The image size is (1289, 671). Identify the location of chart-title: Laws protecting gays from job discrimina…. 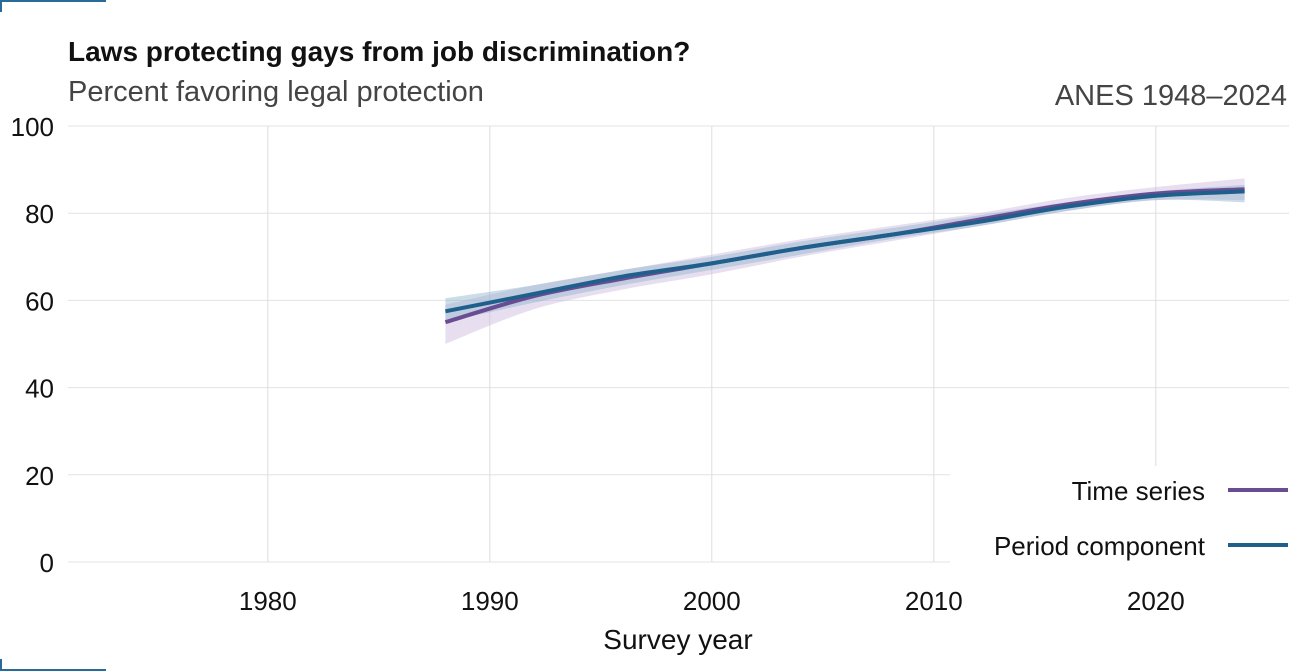
(379, 51).